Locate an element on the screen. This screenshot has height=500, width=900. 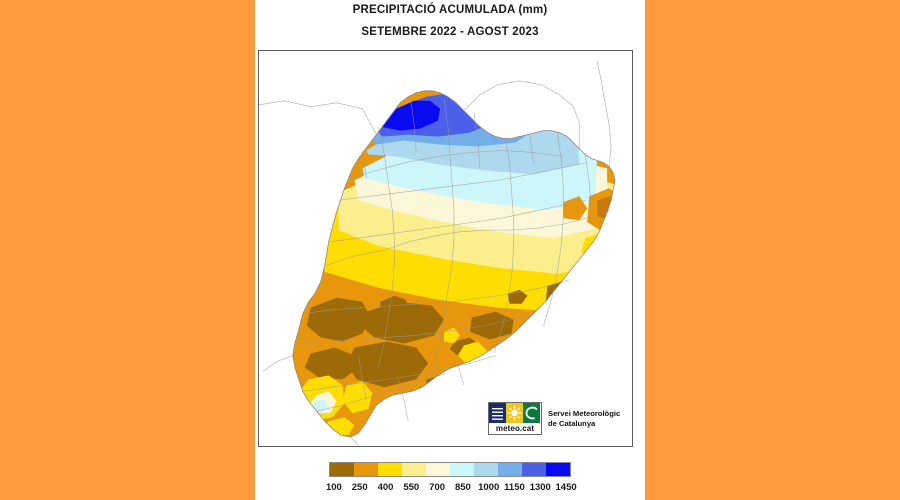
legend-label-550: 550 is located at coordinates (411, 487).